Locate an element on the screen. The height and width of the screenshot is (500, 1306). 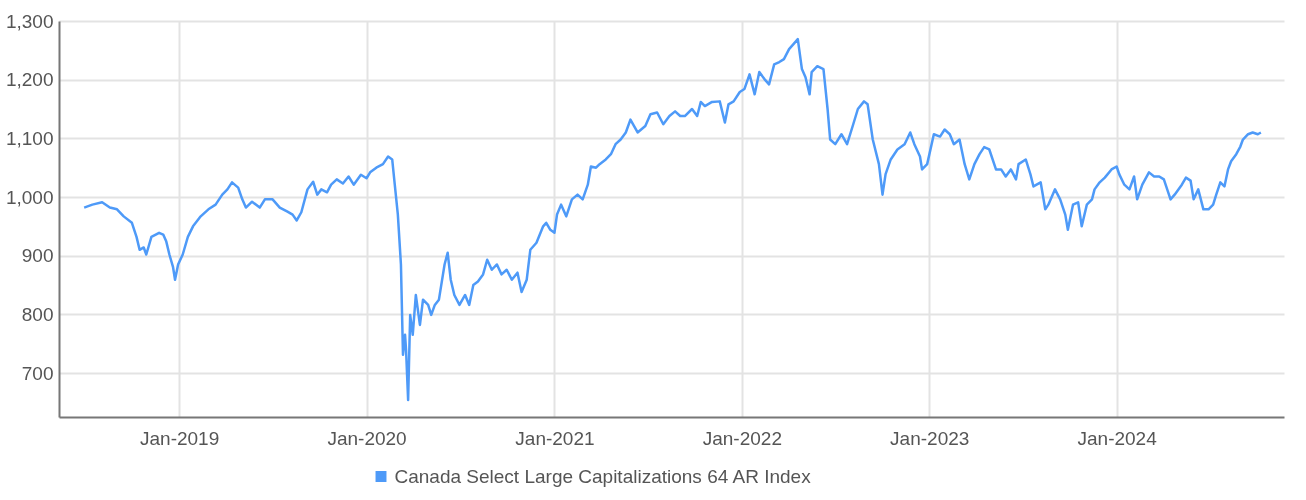
y-tick-label: 1,000 is located at coordinates (29, 197).